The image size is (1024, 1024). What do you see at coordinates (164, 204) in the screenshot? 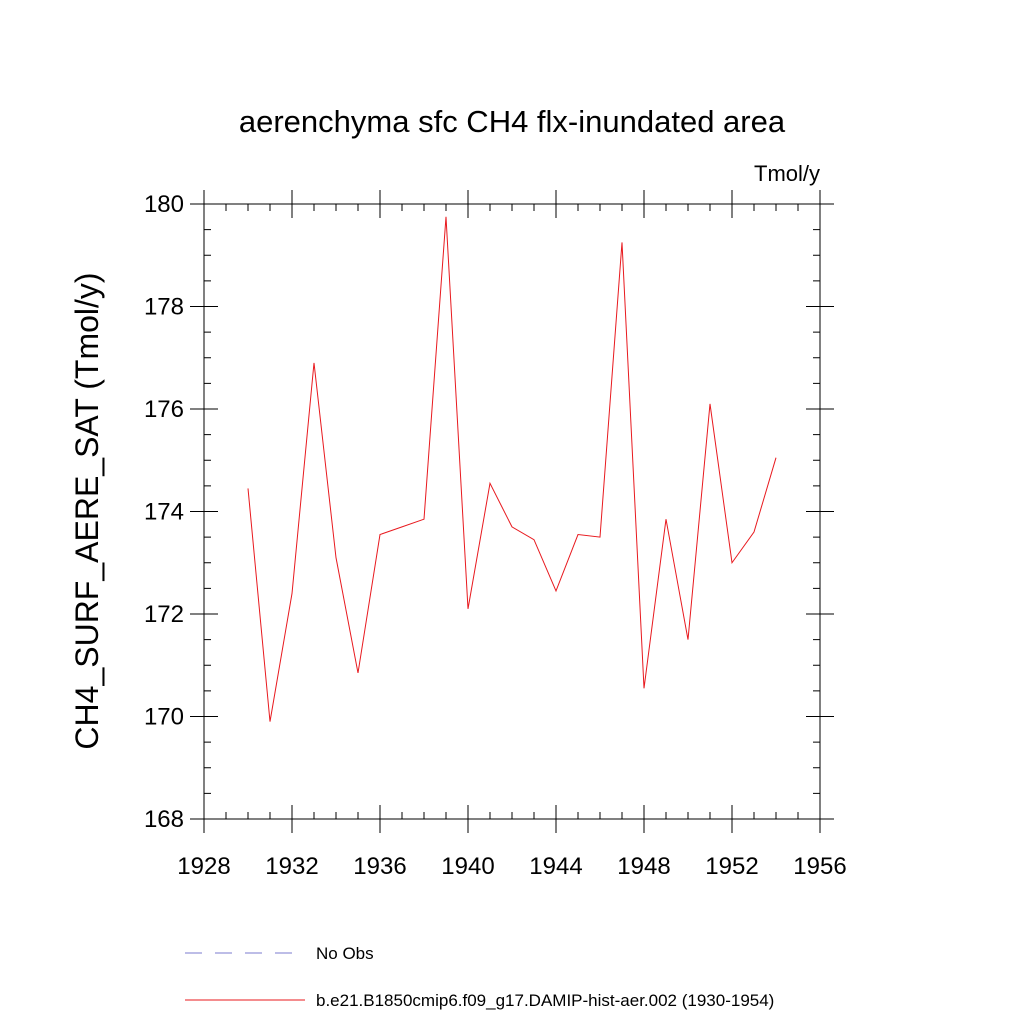
I see `y-tick-label: 180` at bounding box center [164, 204].